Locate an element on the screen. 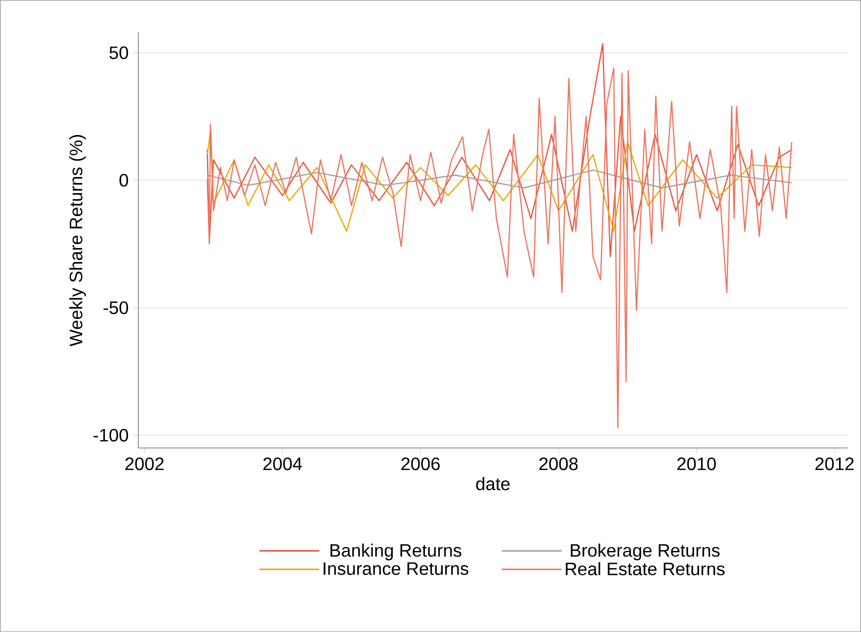 The height and width of the screenshot is (632, 861). x-axis-title: date is located at coordinates (493, 483).